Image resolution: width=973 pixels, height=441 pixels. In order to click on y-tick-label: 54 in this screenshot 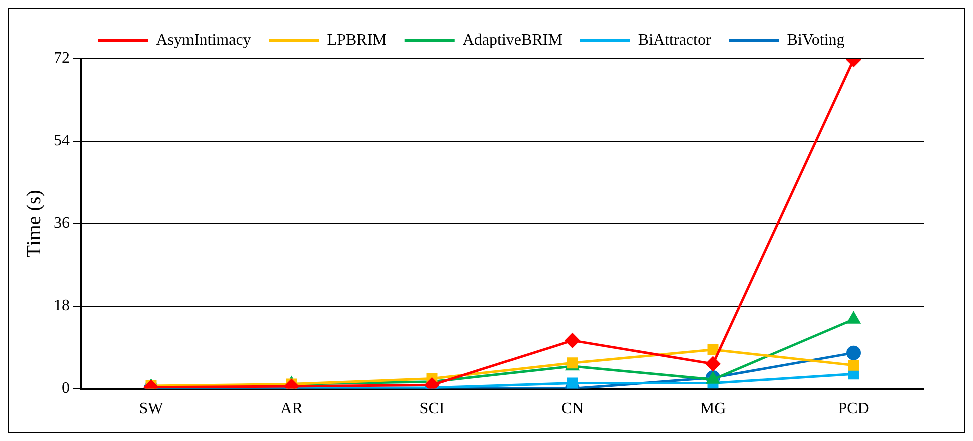, I will do `click(62, 141)`.